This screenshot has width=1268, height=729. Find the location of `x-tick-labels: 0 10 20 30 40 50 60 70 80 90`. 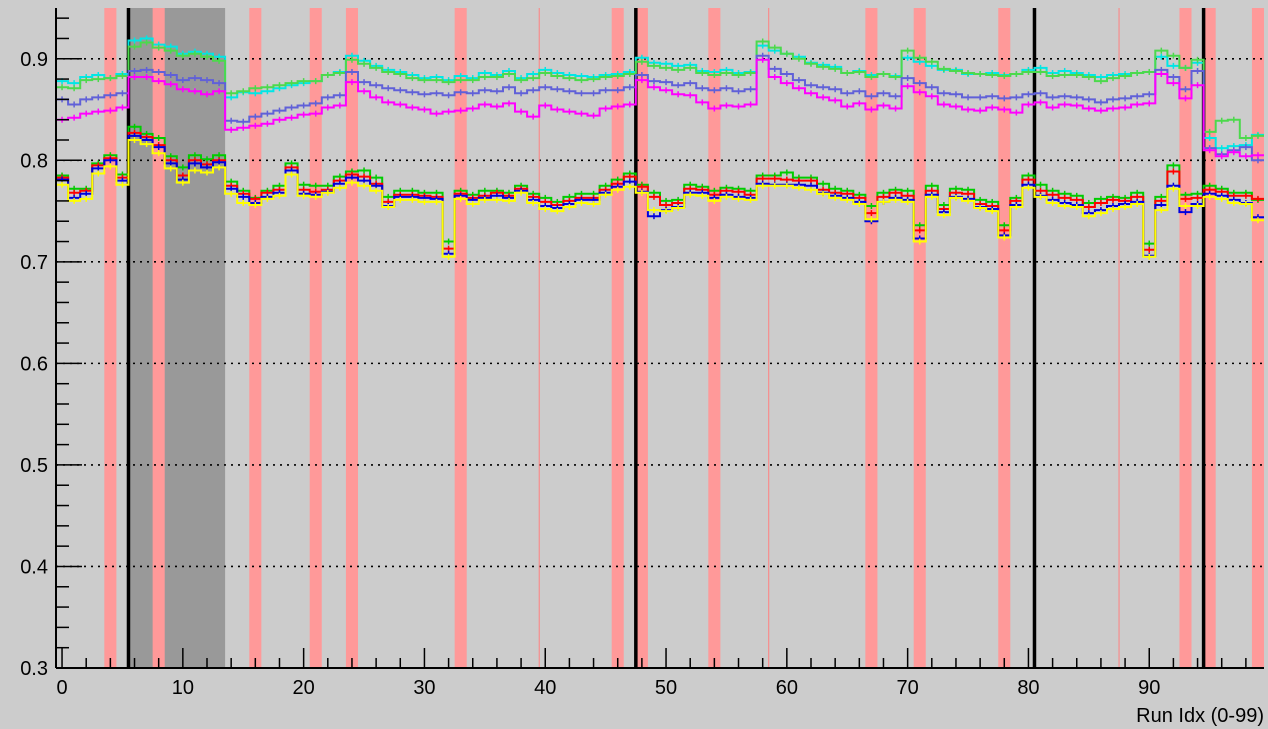

x-tick-labels: 0 10 20 30 40 50 60 70 80 90 is located at coordinates (608, 688).